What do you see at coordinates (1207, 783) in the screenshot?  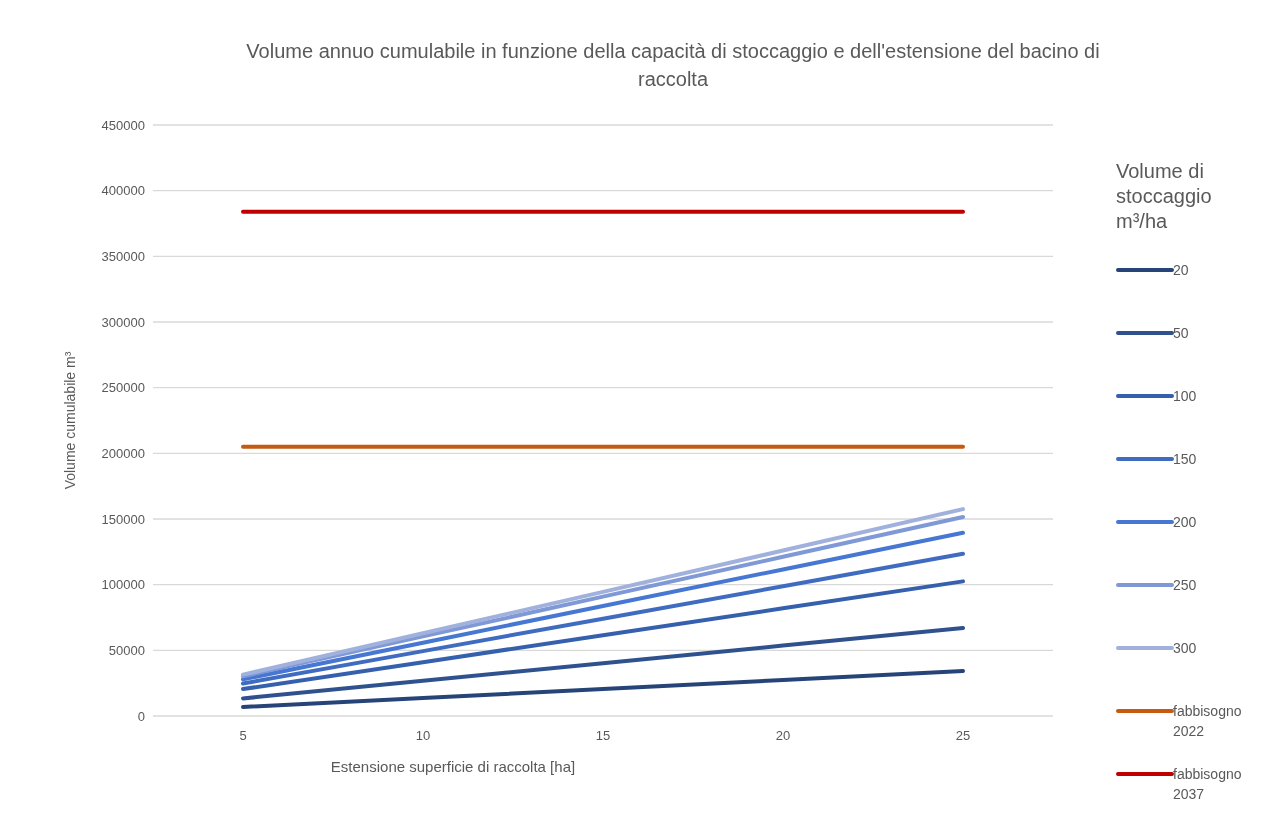 I see `legend-label: fabbisogno 2037` at bounding box center [1207, 783].